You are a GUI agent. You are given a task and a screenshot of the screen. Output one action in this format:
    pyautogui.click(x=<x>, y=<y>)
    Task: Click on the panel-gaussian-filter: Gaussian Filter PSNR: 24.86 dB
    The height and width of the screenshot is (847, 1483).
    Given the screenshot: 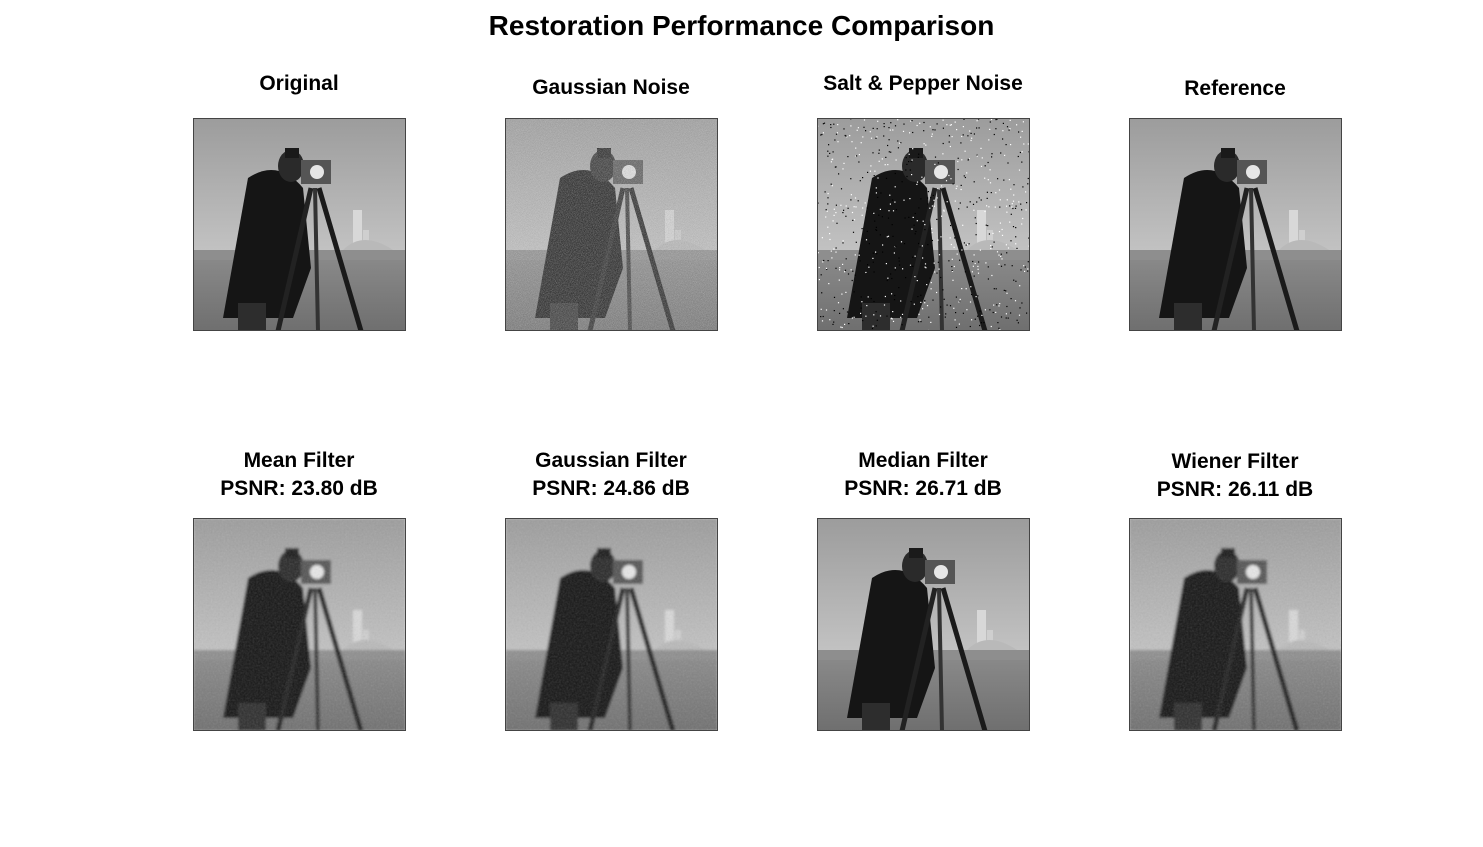 What is the action you would take?
    pyautogui.click(x=611, y=475)
    